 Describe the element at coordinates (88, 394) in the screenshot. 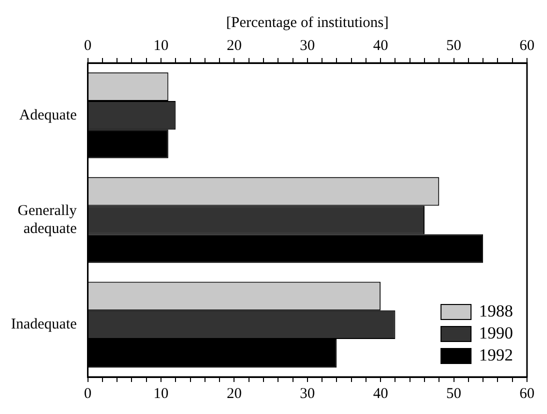

I see `x2-tick-label: 0` at that location.